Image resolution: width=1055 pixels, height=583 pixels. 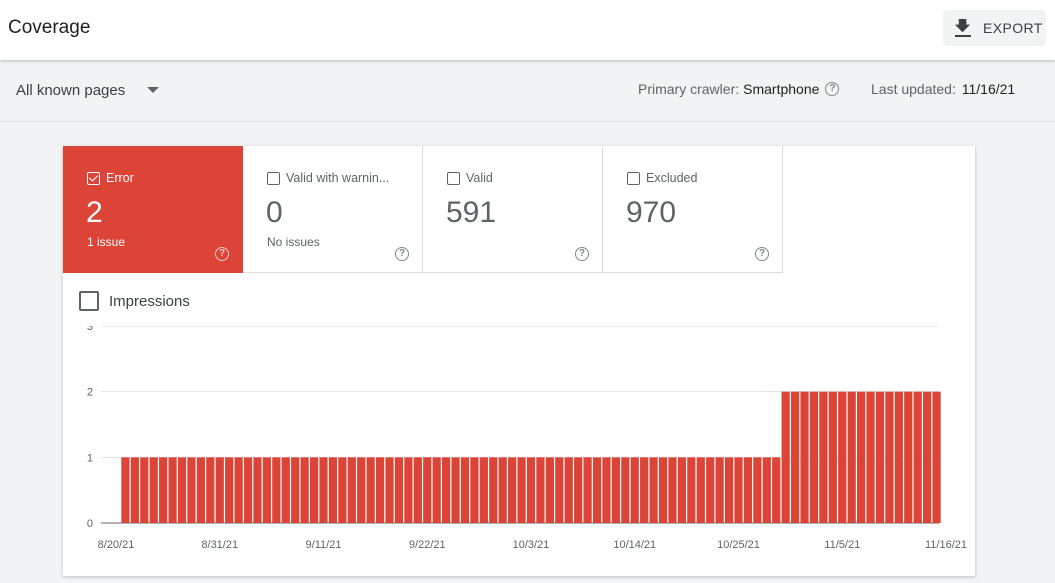 What do you see at coordinates (513, 209) in the screenshot?
I see `tile-valid: Valid 591 ?` at bounding box center [513, 209].